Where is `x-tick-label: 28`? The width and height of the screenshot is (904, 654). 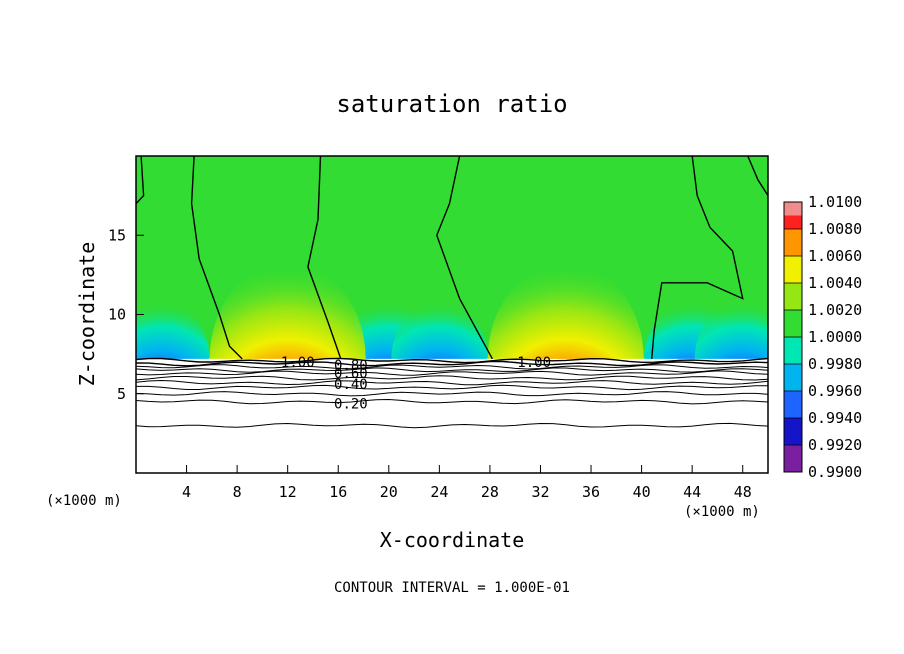 x-tick-label: 28 is located at coordinates (490, 492).